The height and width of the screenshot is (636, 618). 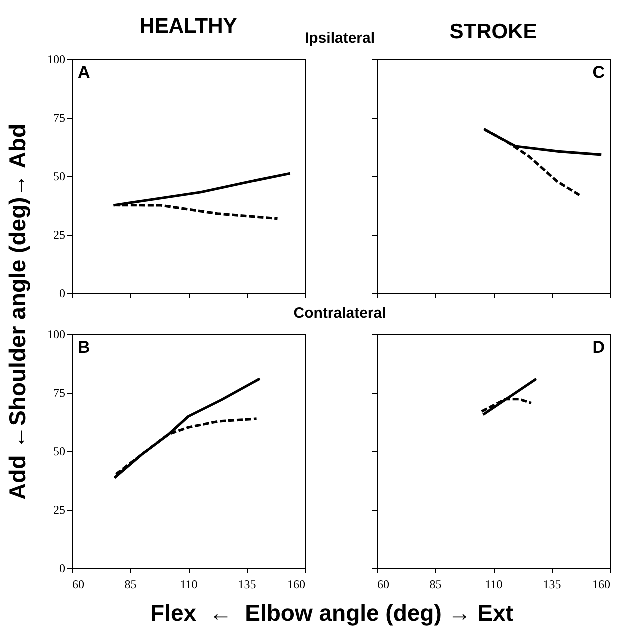 I want to click on annotation: B, so click(x=84, y=347).